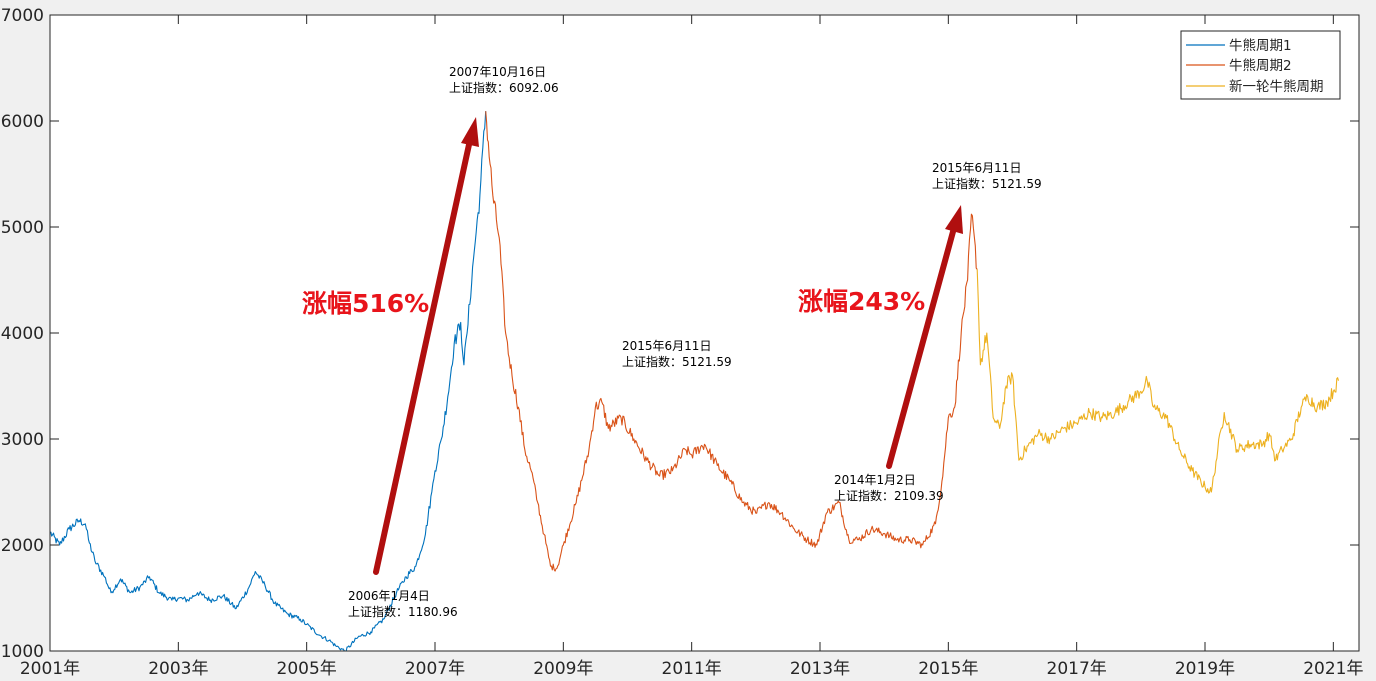  Describe the element at coordinates (22, 652) in the screenshot. I see `y-tick-label: 1000` at that location.